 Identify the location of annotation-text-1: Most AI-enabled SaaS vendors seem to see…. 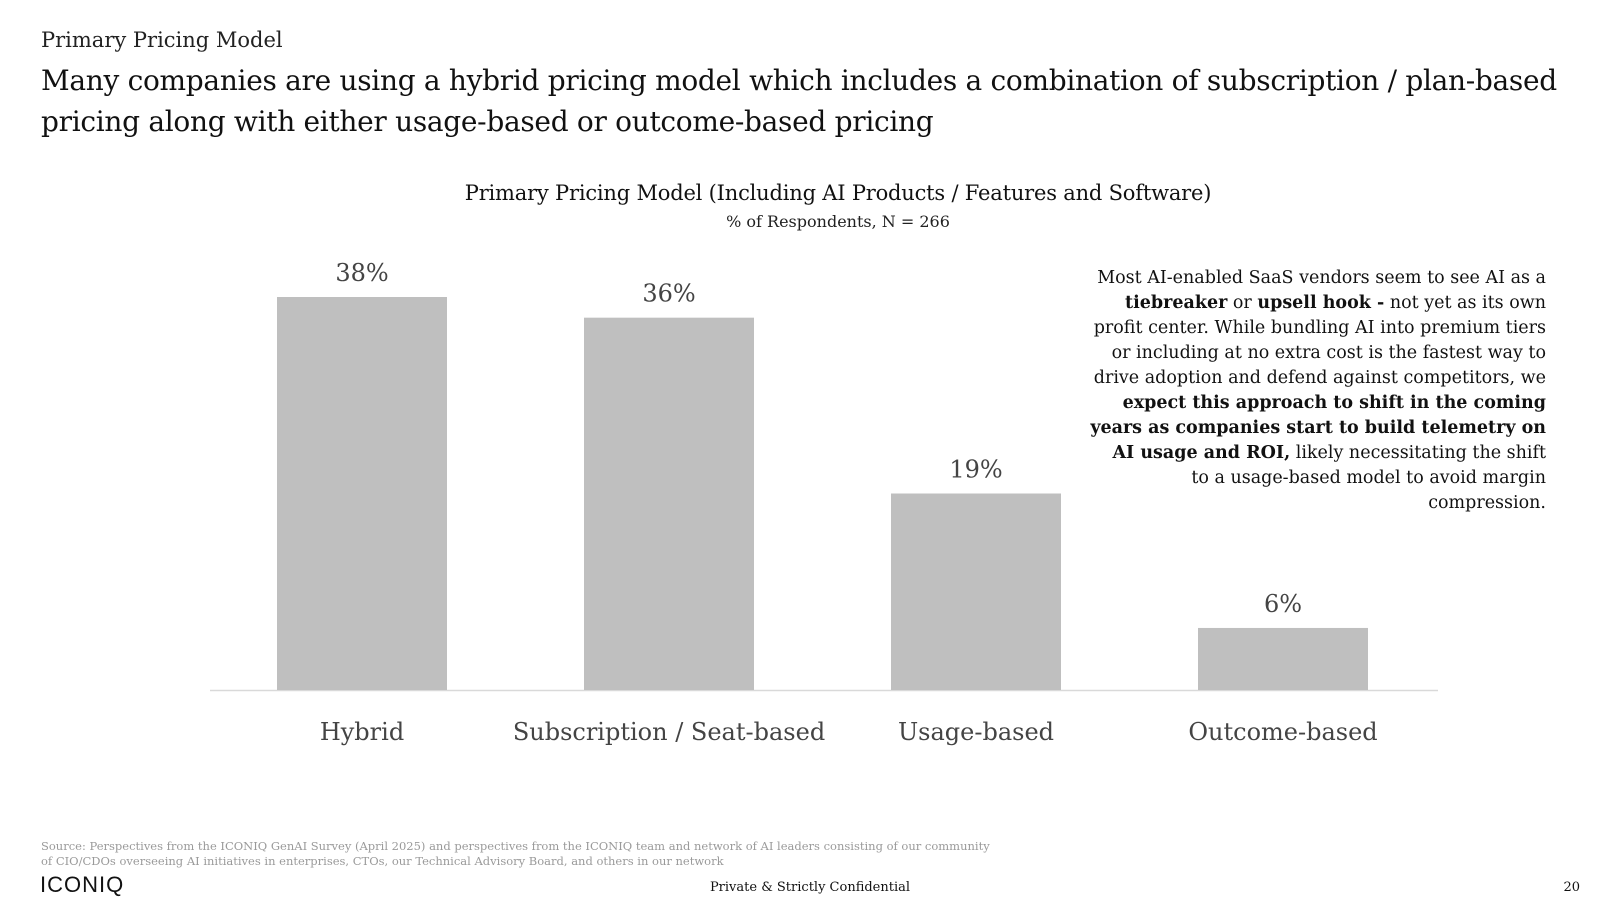
(1321, 278).